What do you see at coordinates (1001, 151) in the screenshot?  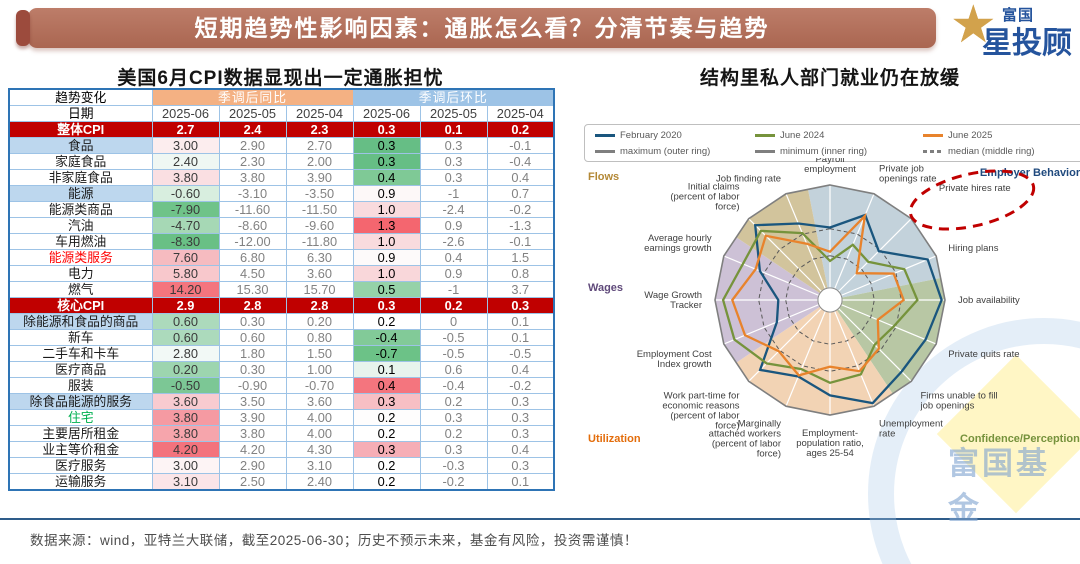 I see `legend-item: median (middle ring)` at bounding box center [1001, 151].